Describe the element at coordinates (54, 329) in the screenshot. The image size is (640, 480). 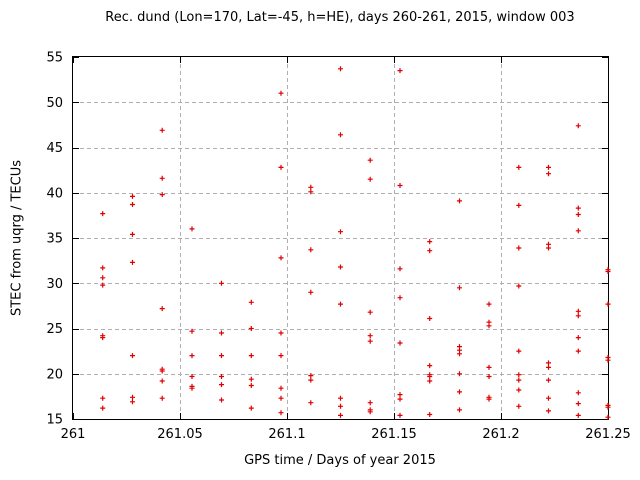
I see `svg-text: 25` at that location.